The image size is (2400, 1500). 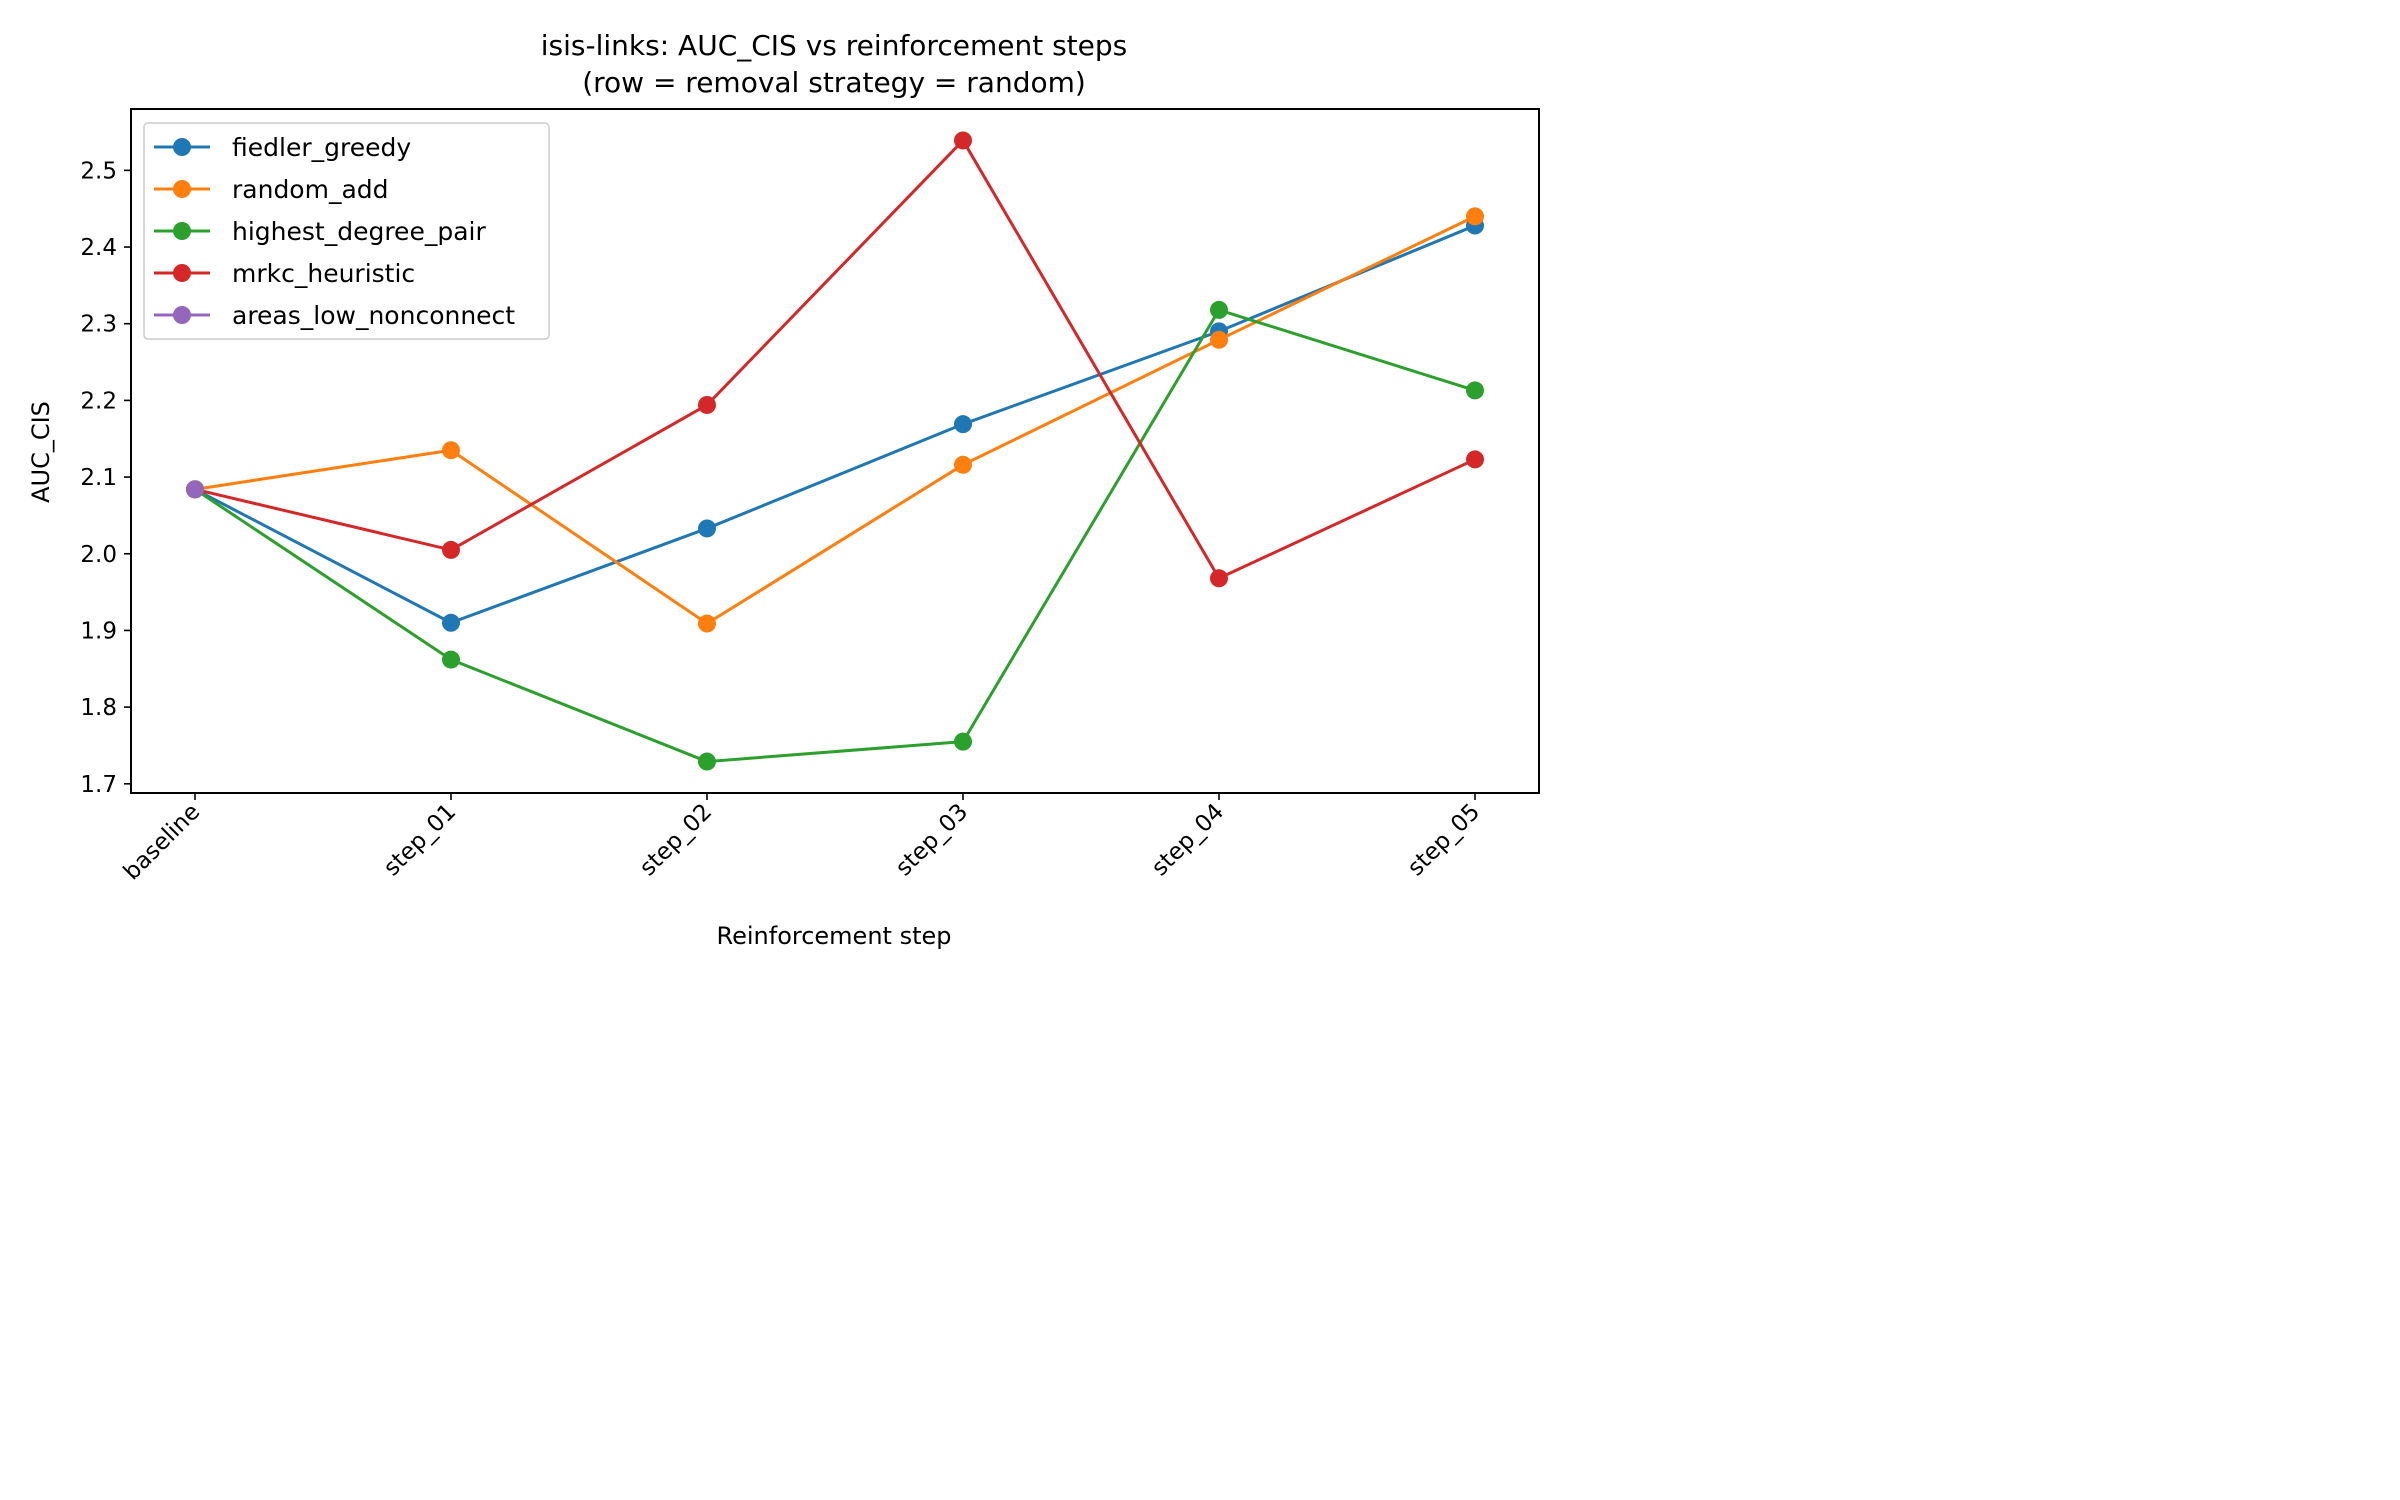 What do you see at coordinates (41, 452) in the screenshot?
I see `y-axis-label: AUC_CIS` at bounding box center [41, 452].